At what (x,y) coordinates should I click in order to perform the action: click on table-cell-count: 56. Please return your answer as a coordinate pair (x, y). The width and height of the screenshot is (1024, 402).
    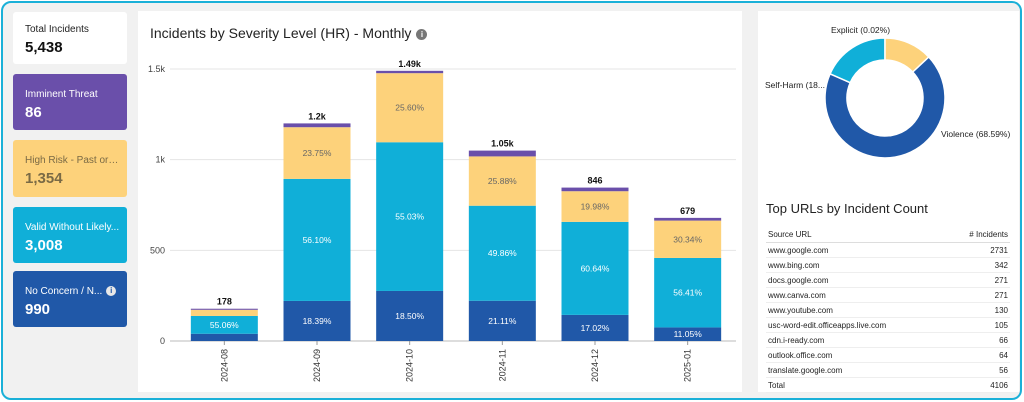
    Looking at the image, I should click on (978, 370).